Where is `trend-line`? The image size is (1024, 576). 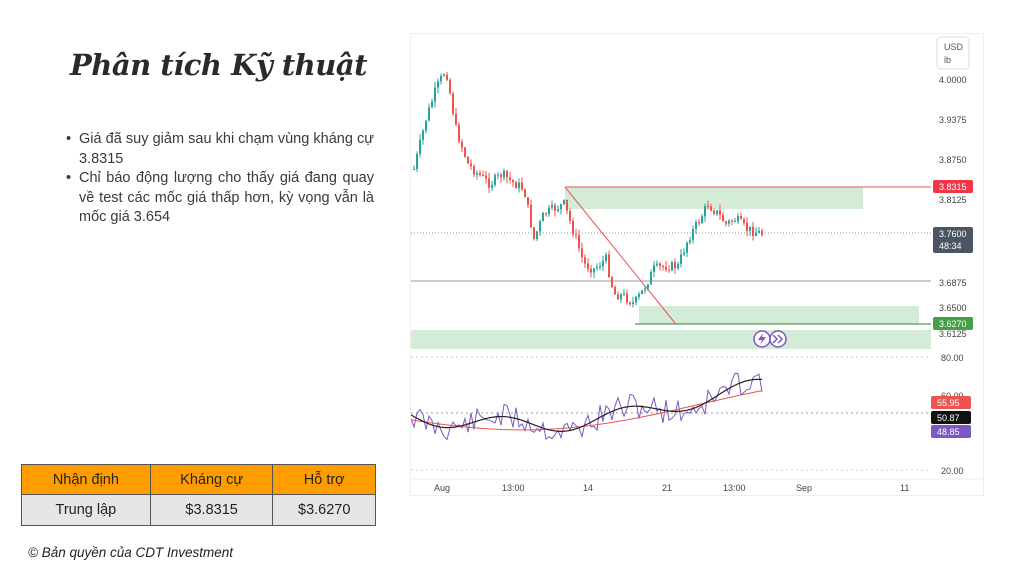 trend-line is located at coordinates (620, 255).